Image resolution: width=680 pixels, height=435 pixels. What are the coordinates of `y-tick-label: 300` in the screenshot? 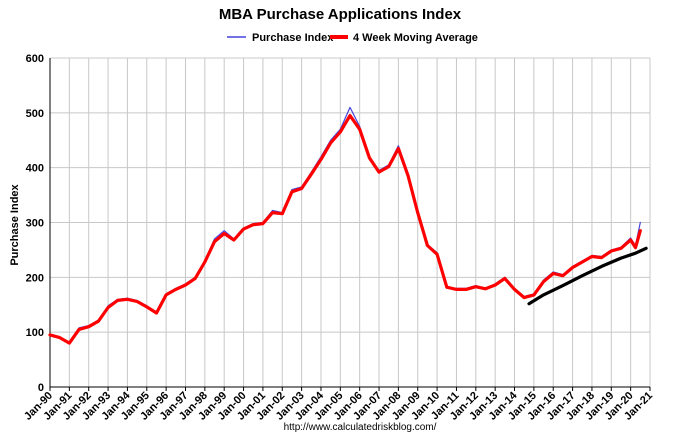 It's located at (35, 224).